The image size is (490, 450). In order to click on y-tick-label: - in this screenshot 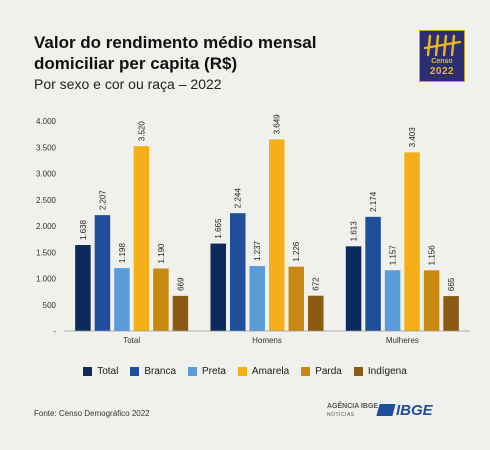, I will do `click(54, 331)`.